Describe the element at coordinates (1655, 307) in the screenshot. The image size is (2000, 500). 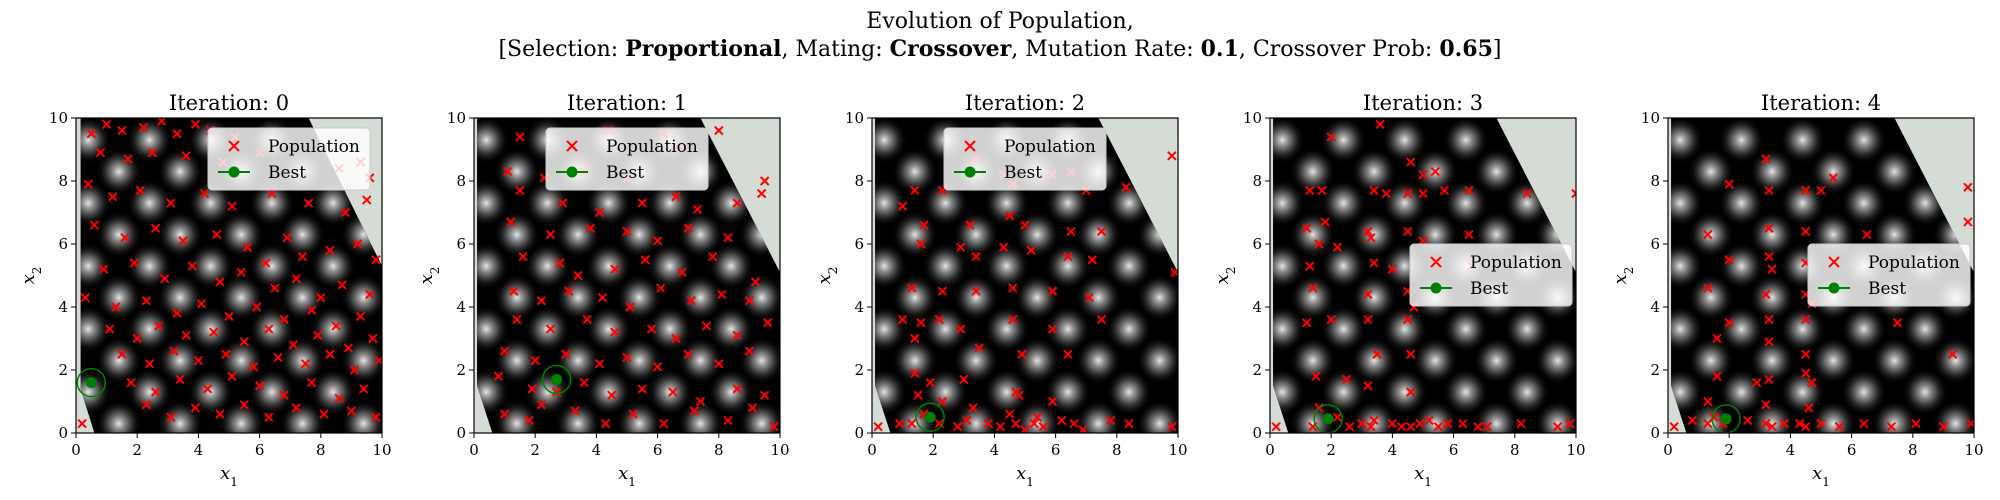
I see `y-tick-label: 4` at that location.